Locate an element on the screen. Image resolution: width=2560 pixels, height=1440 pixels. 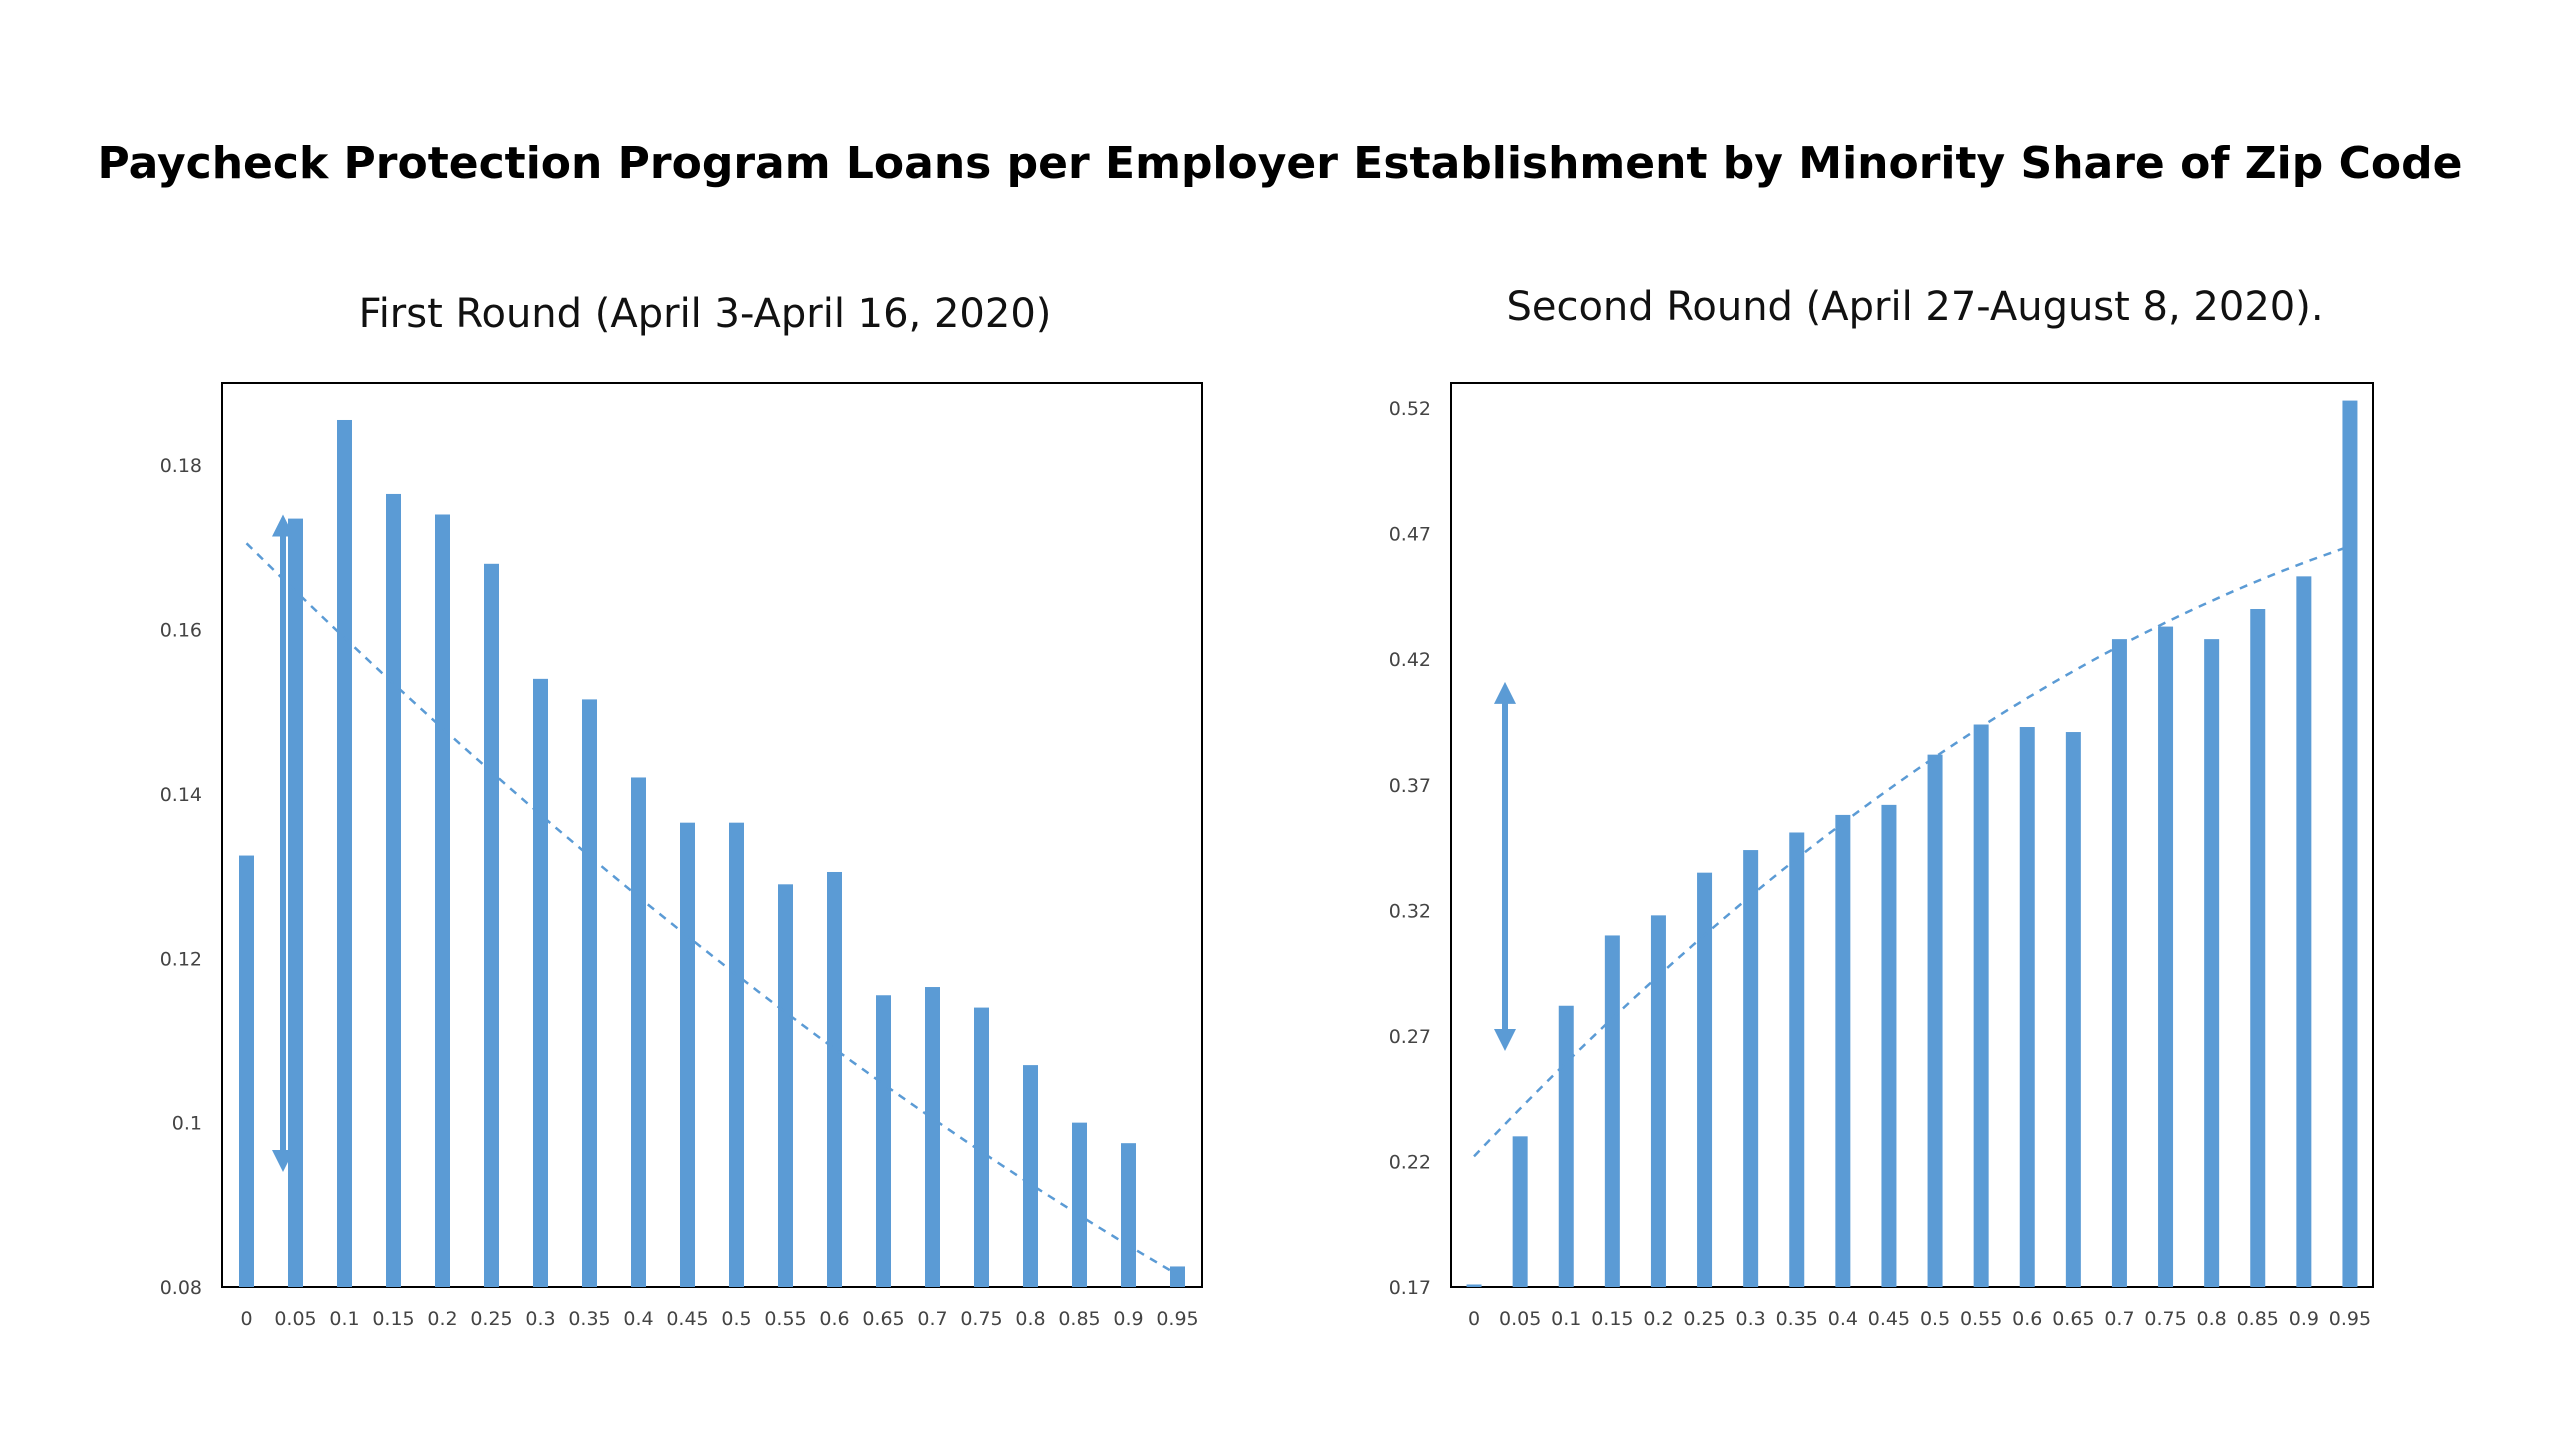
trendline is located at coordinates (1912, 851).